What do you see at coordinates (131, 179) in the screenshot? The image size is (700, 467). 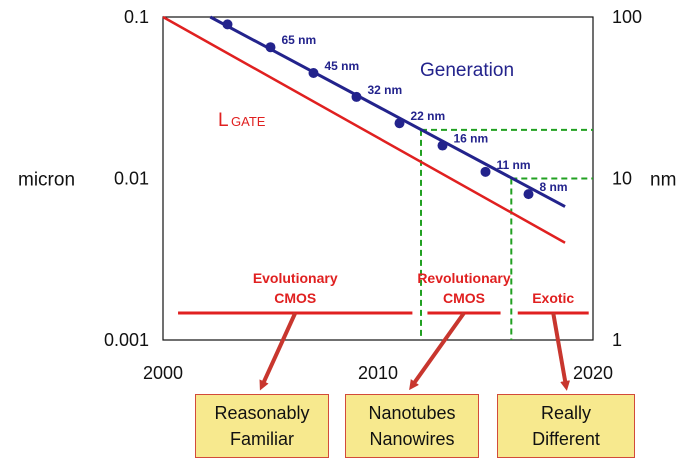 I see `y-left-tick-label: 0.01` at bounding box center [131, 179].